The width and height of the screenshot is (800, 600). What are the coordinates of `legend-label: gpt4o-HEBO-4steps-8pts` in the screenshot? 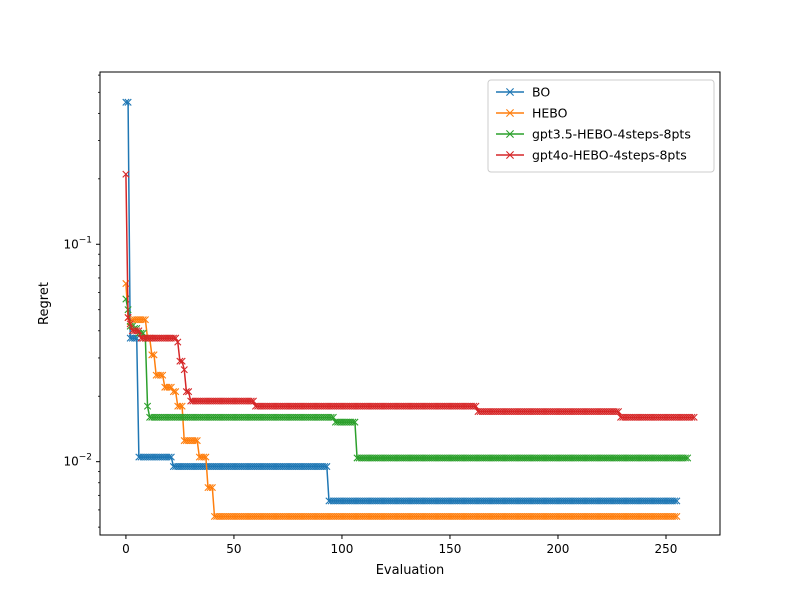 It's located at (609, 155).